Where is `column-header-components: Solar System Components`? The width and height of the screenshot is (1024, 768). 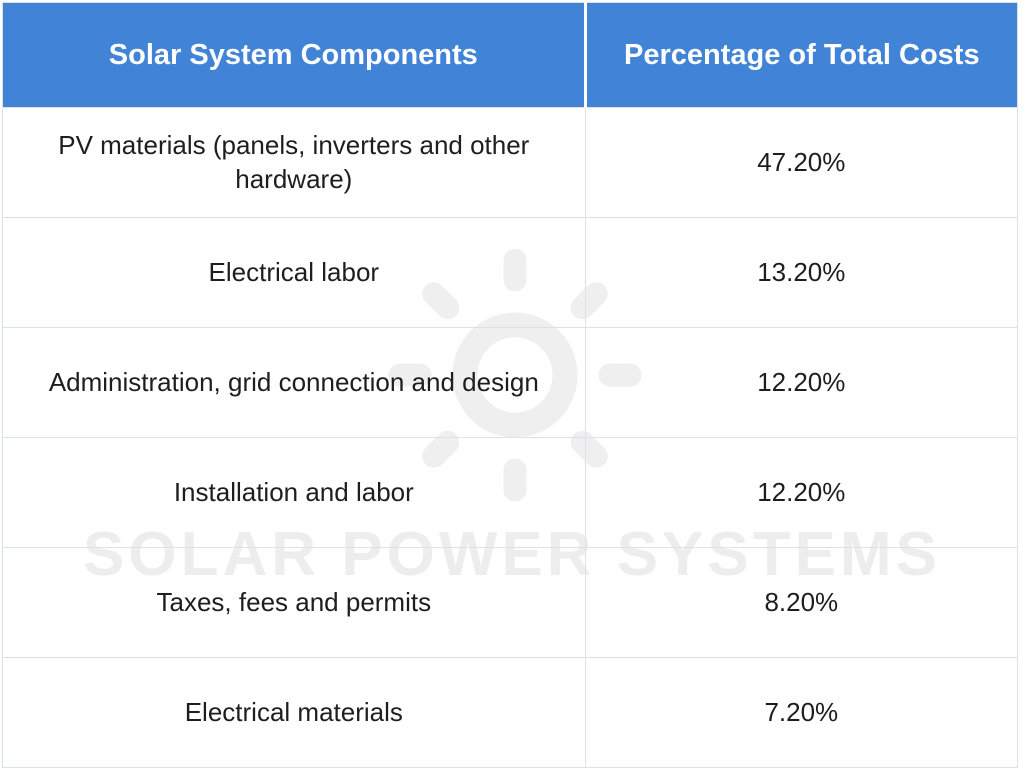
column-header-components: Solar System Components is located at coordinates (294, 55).